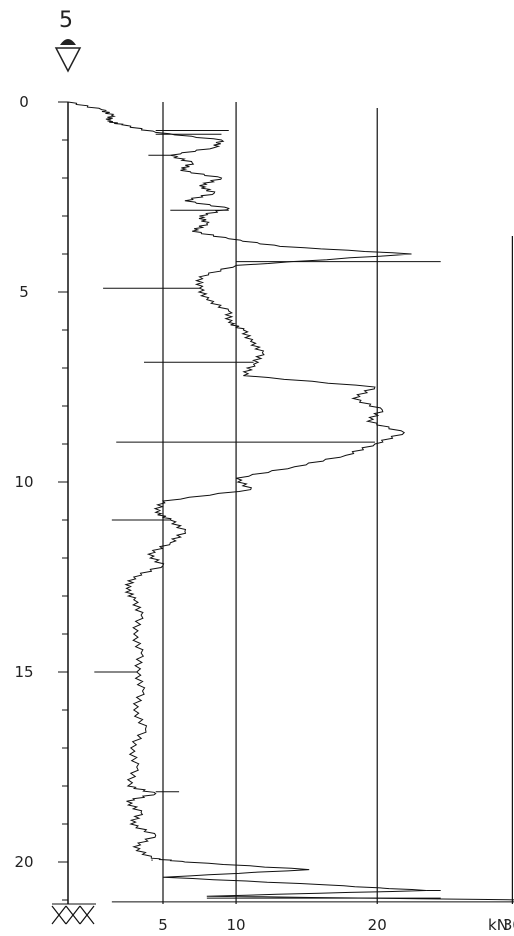 This screenshot has height=936, width=514. I want to click on x-tick-label: 10, so click(236, 925).